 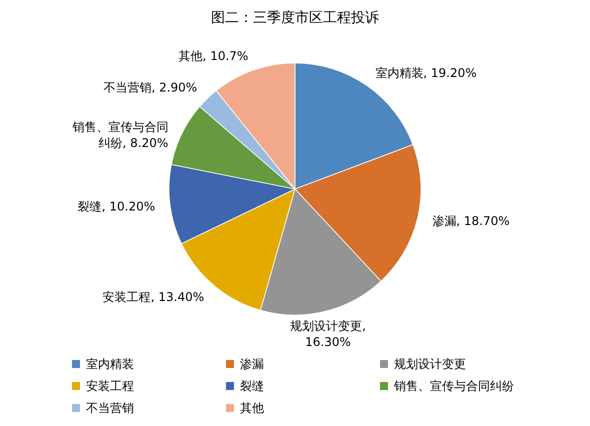 What do you see at coordinates (426, 73) in the screenshot?
I see `data-label: 室内精装, 19.20%` at bounding box center [426, 73].